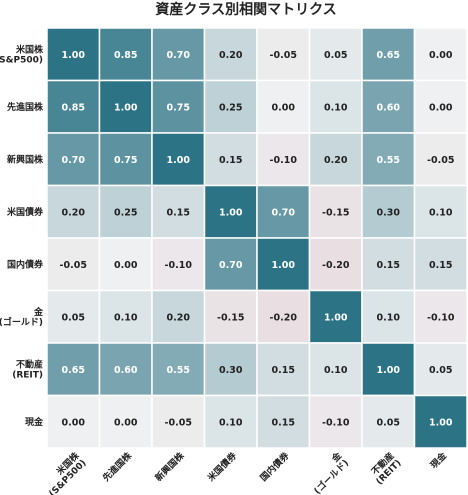  I want to click on column-label: 先進国株, so click(117, 466).